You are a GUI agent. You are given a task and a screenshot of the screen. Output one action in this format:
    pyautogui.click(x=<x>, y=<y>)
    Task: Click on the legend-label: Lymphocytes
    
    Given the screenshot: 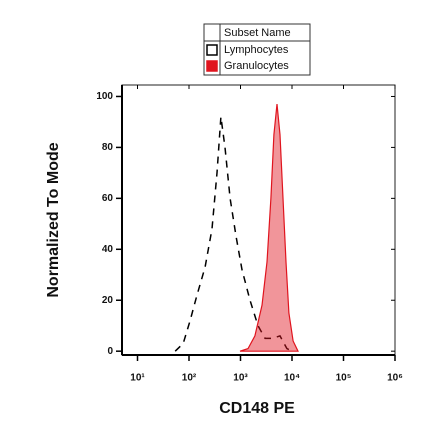 What is the action you would take?
    pyautogui.click(x=256, y=50)
    